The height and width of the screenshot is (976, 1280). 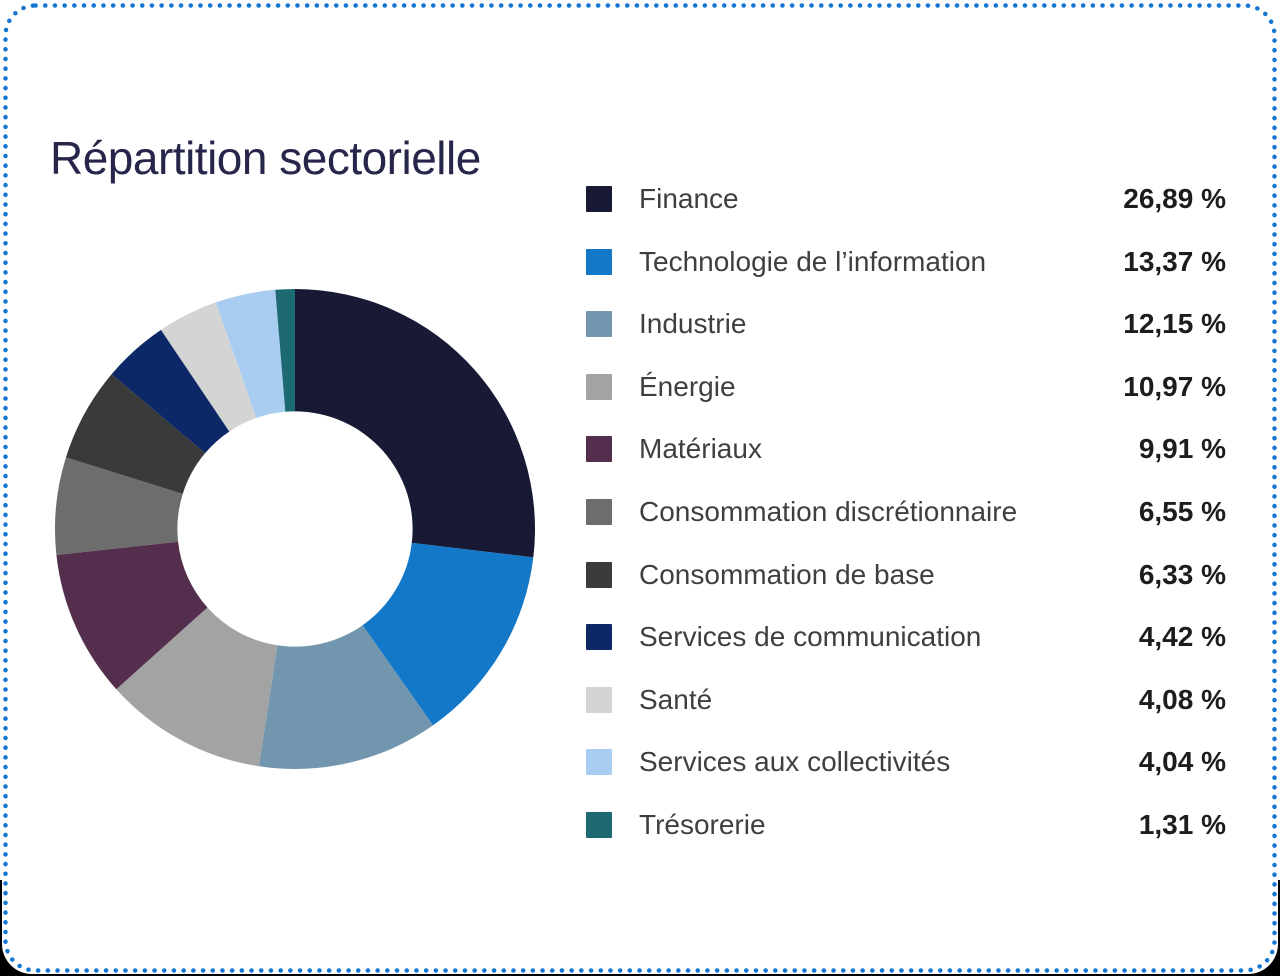 I want to click on legend-row: Industrie 12,15 %, so click(x=906, y=324).